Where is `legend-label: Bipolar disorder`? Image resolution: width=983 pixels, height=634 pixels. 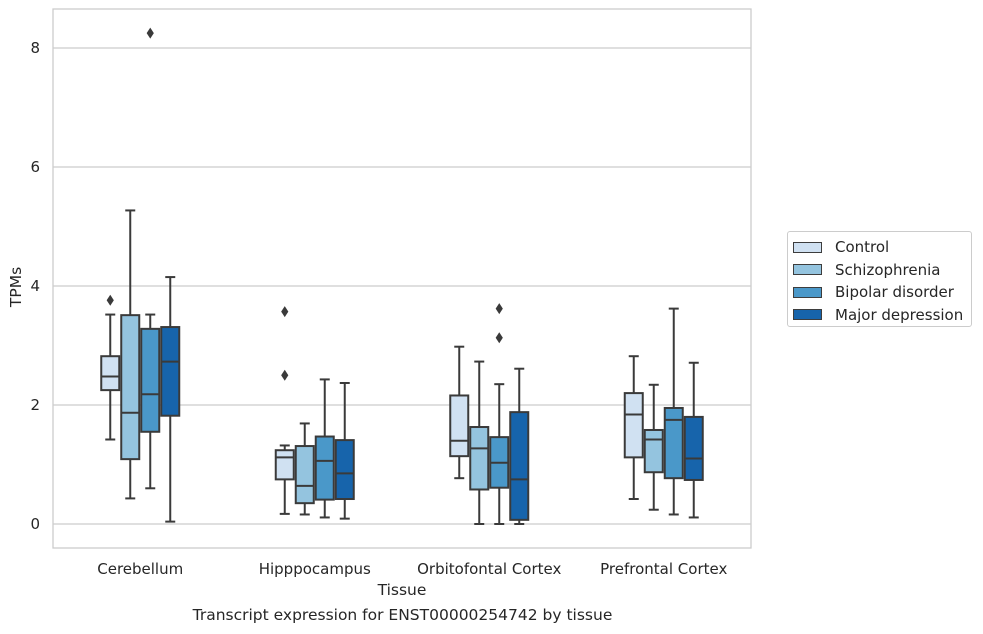 legend-label: Bipolar disorder is located at coordinates (894, 292).